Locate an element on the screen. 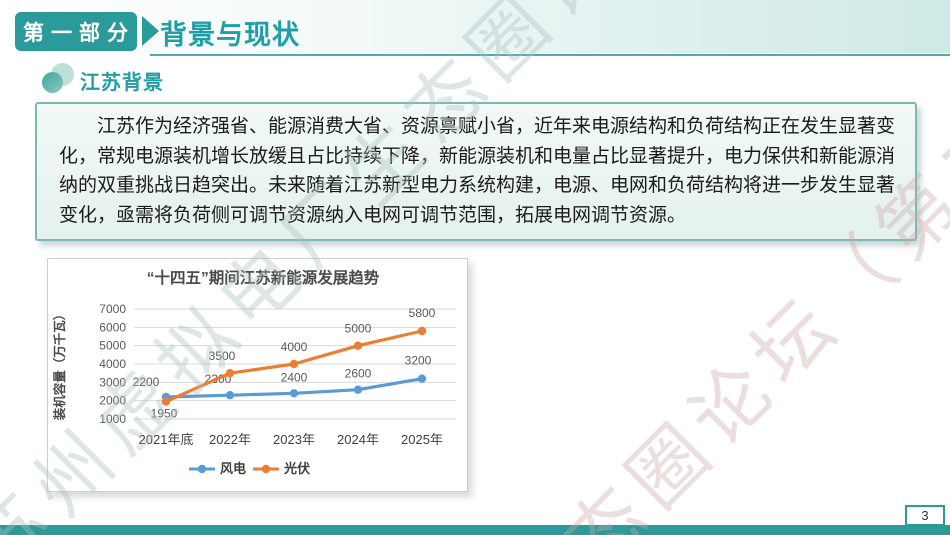 The image size is (950, 535). section-title: 江苏背景 is located at coordinates (122, 83).